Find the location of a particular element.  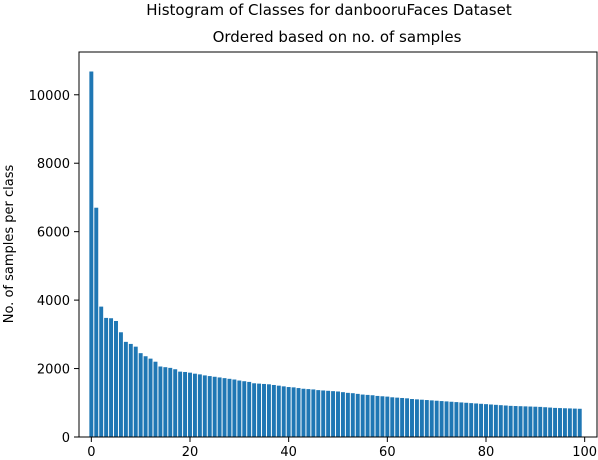

x-tick-label: 0 is located at coordinates (91, 452).